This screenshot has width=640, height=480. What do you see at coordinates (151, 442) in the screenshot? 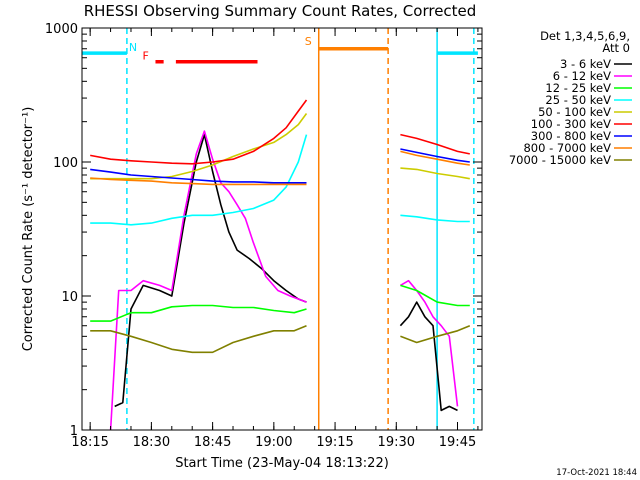
I see `x-tick-label-1: 18:30` at bounding box center [151, 442].